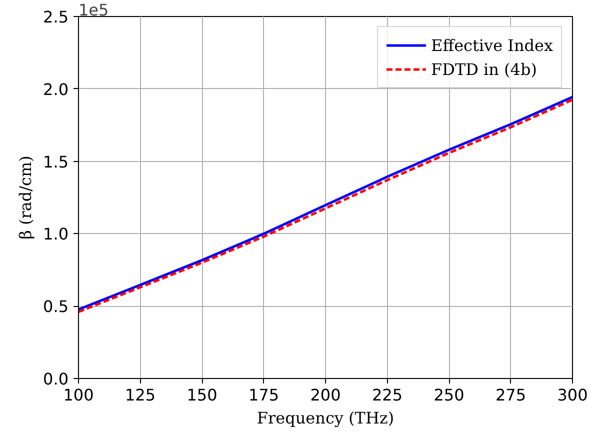 The image size is (606, 434). What do you see at coordinates (56, 162) in the screenshot?
I see `y-tick-label: 1.5` at bounding box center [56, 162].